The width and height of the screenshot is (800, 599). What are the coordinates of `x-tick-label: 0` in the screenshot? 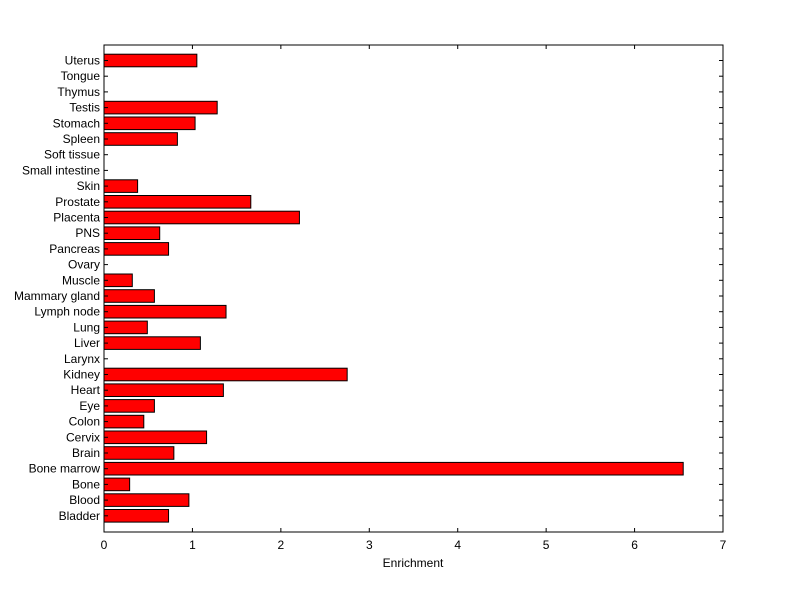 It's located at (104, 545).